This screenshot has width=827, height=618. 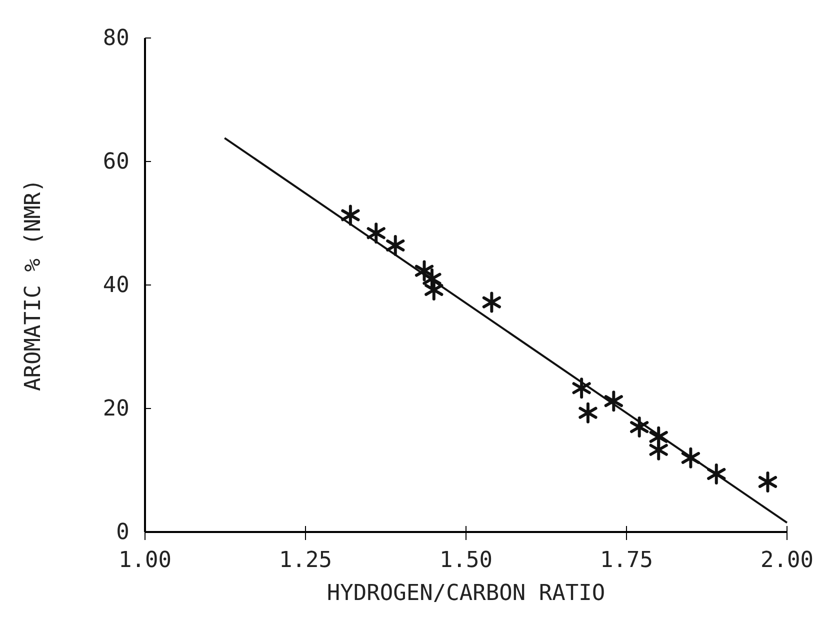 What do you see at coordinates (466, 561) in the screenshot?
I see `x-tick-label: 1.50` at bounding box center [466, 561].